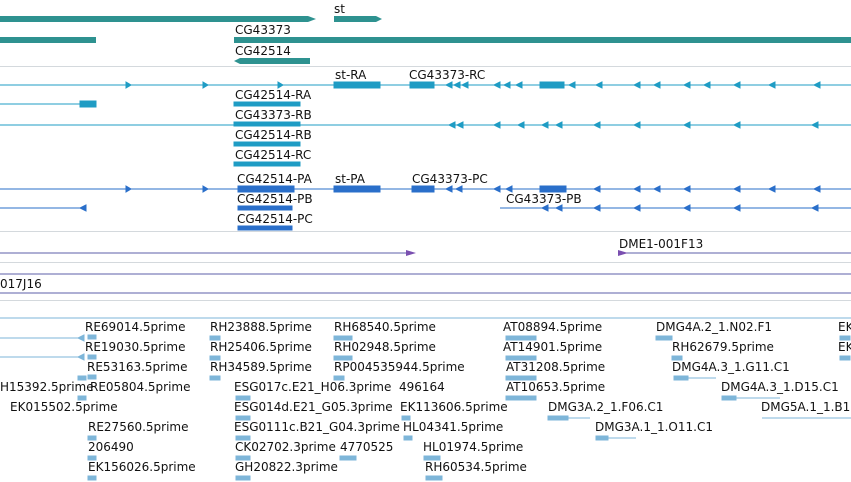 This screenshot has height=482, width=851. I want to click on est-label: RE27560.5prime, so click(138, 427).